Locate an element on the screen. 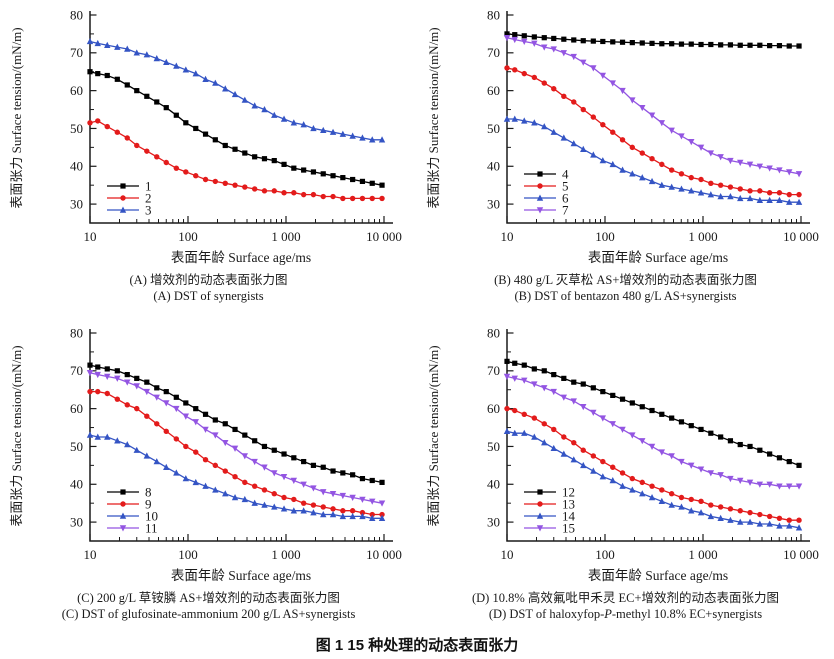 This screenshot has height=659, width=834. legend-label: 8 is located at coordinates (148, 491).